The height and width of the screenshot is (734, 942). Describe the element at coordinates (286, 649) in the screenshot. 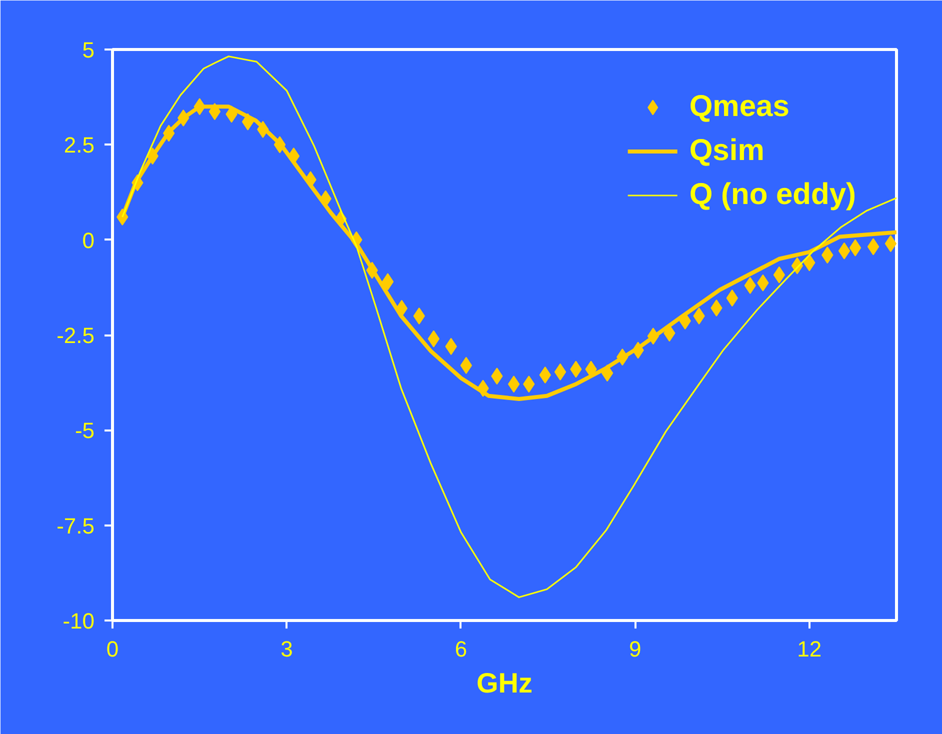

I see `x-tick-label: 3` at that location.